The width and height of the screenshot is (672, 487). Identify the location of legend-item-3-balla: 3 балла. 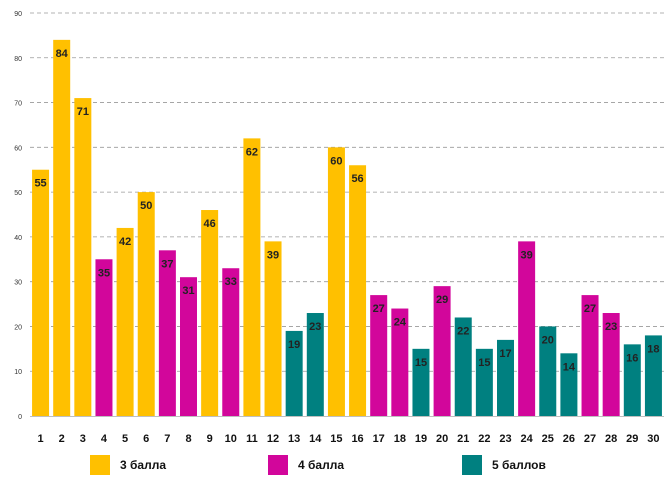
(128, 465).